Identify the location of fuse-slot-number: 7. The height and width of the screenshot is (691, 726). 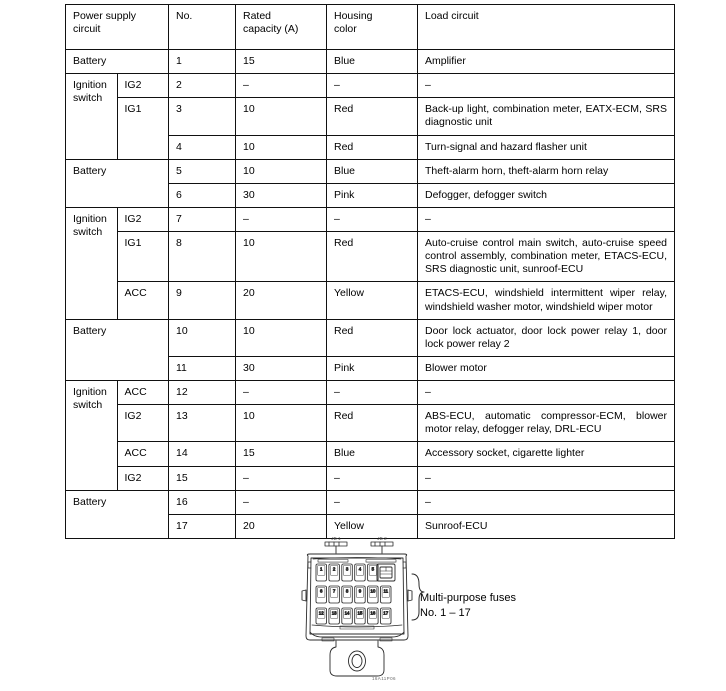
(334, 591).